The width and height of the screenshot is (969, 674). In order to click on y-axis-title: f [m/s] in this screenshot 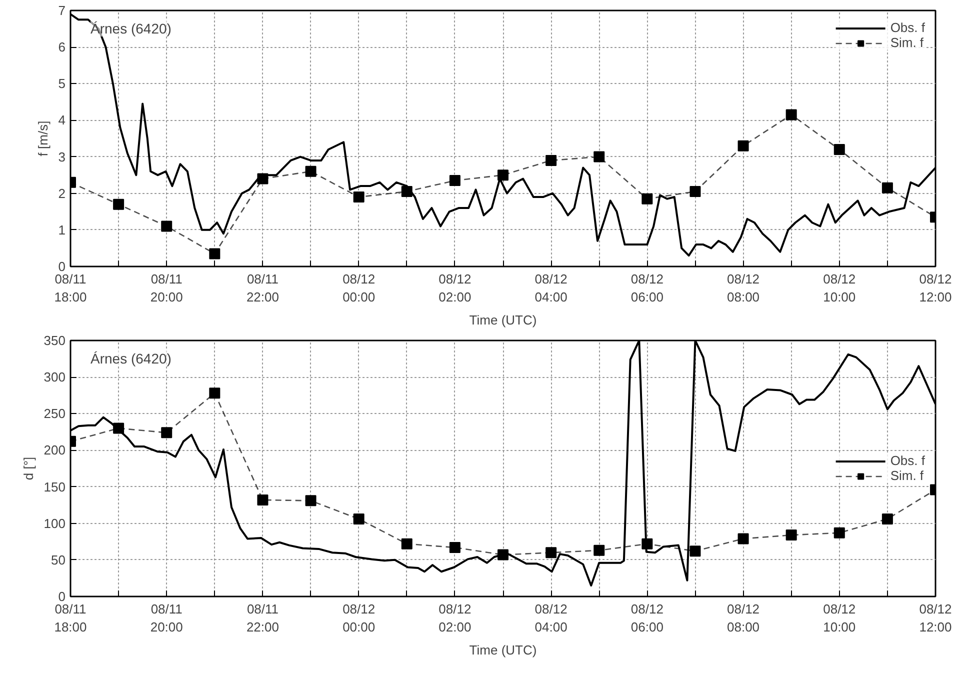, I will do `click(42, 138)`.